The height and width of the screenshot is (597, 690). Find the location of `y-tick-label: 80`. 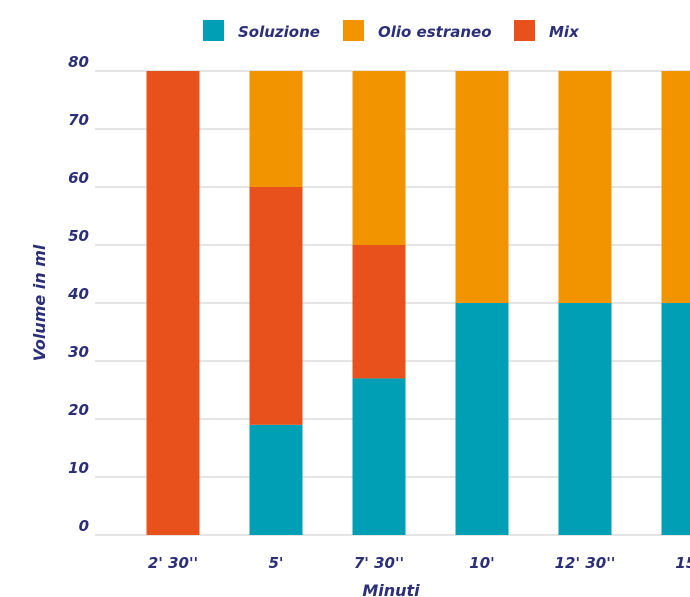

y-tick-label: 80 is located at coordinates (78, 62).